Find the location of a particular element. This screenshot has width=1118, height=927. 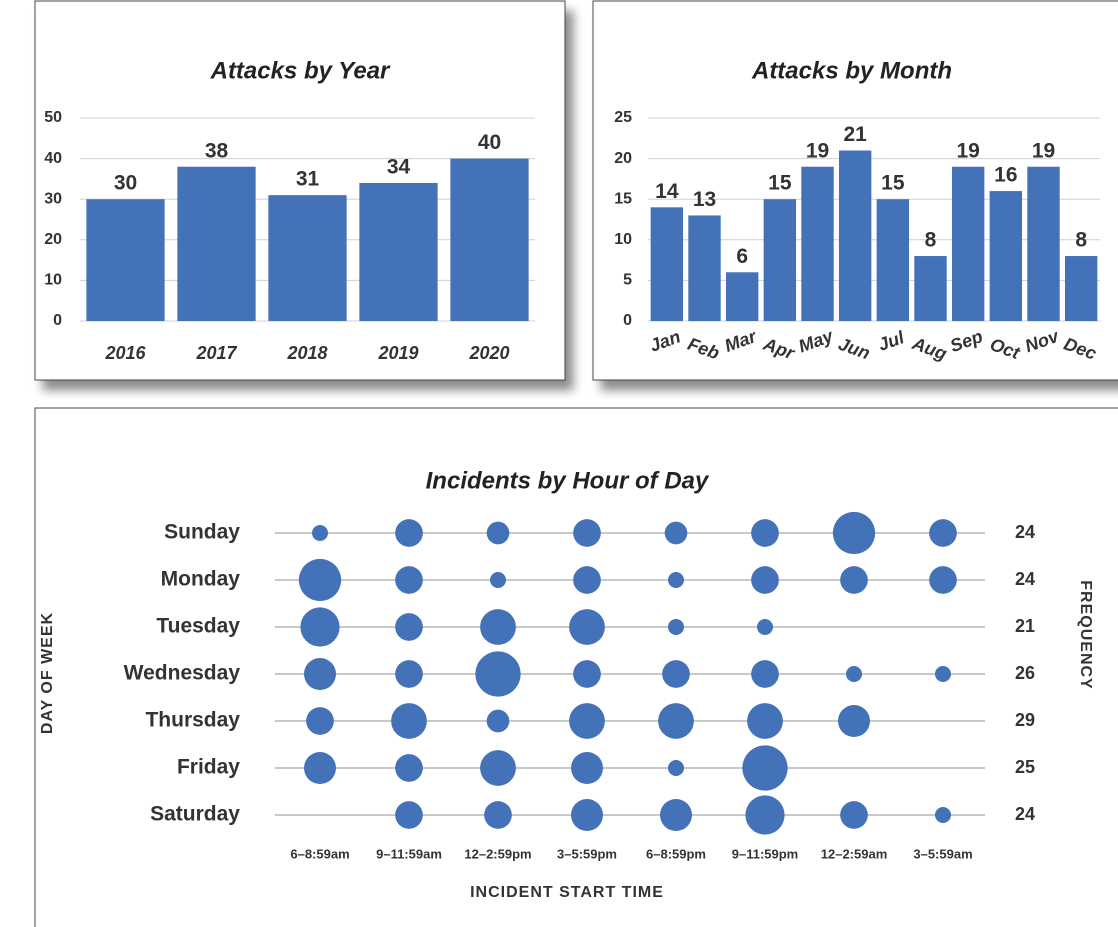

y-tick-label: 25 is located at coordinates (623, 117).